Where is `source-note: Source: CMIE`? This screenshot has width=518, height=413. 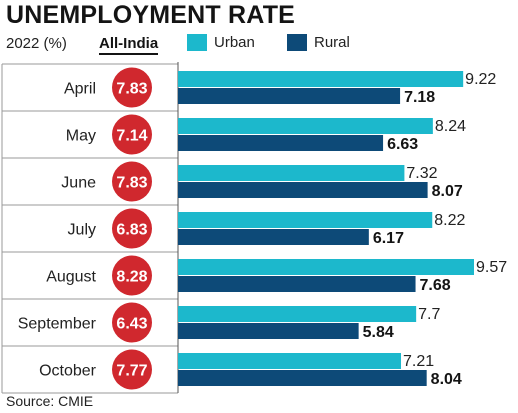
source-note: Source: CMIE is located at coordinates (50, 401).